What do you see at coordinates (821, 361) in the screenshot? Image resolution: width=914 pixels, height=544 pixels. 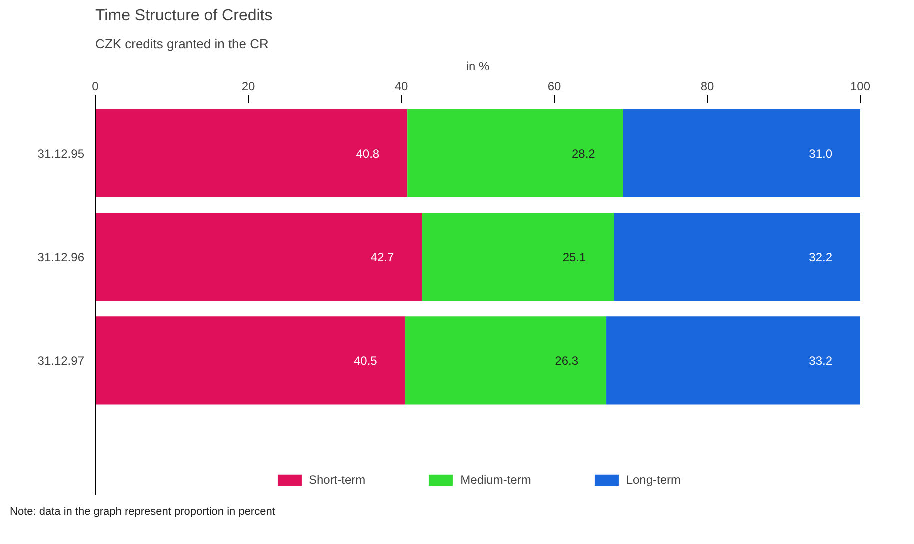 I see `data-label: 33.2` at bounding box center [821, 361].